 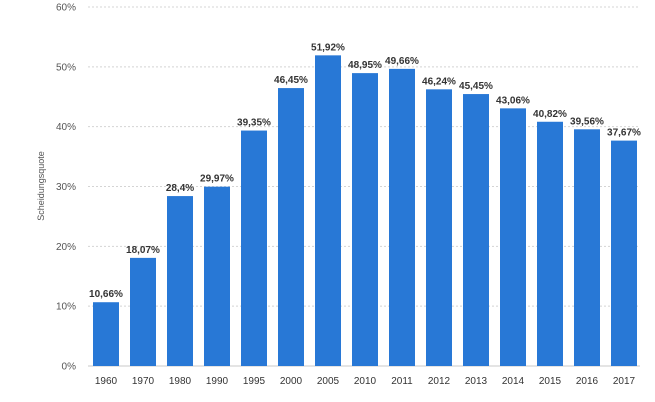 I want to click on y-axis: 0% 10% 20% 30% 40% 50% 60%, so click(x=66, y=188).